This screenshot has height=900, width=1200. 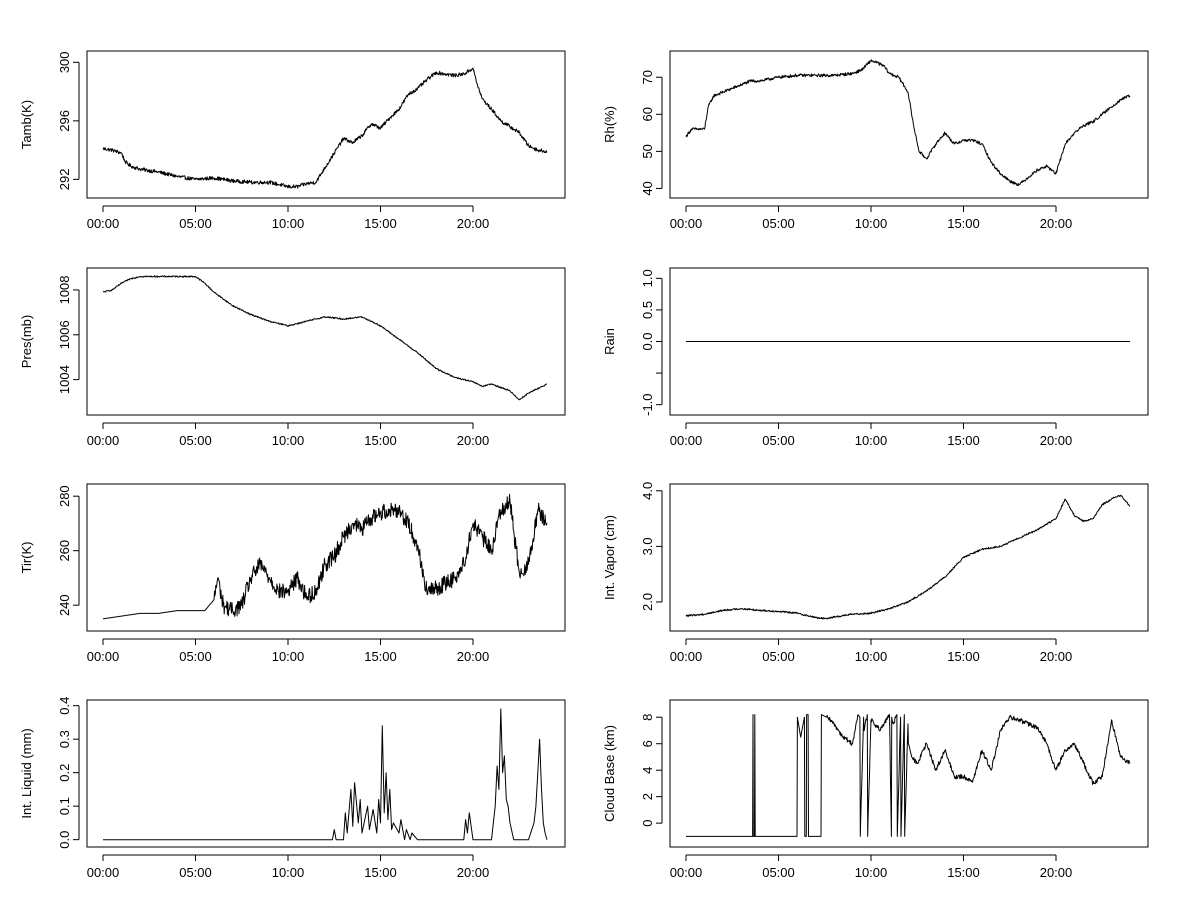 I want to click on x-tick-label-rh: 10:00, so click(x=871, y=223).